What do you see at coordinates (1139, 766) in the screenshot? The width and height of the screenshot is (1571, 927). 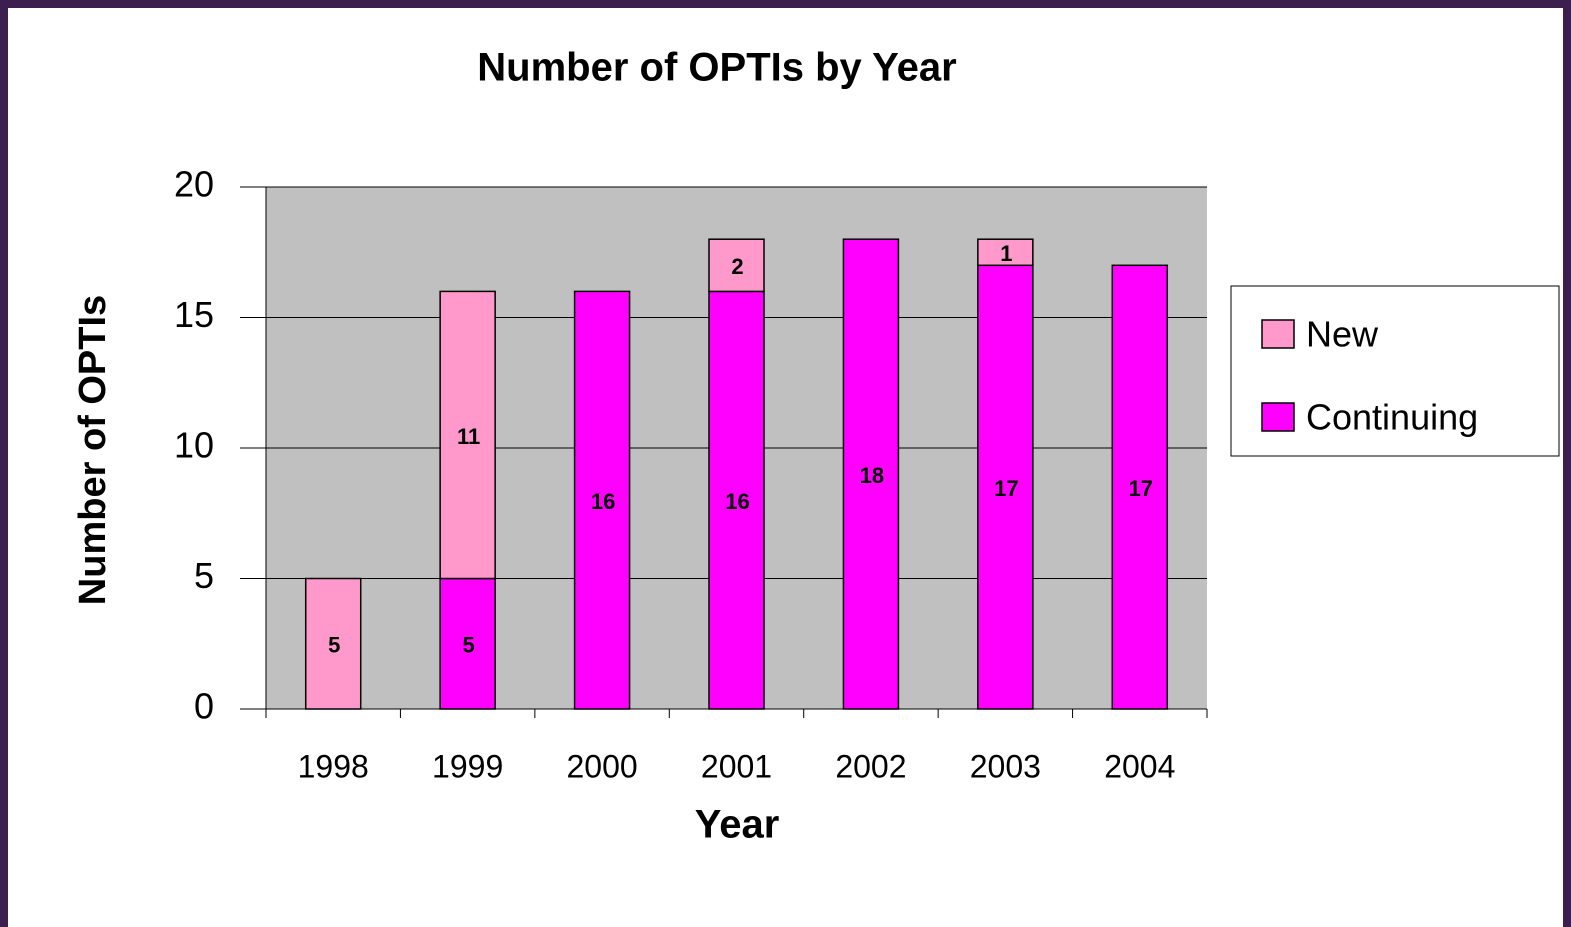 I see `x-tick-label: 2004` at bounding box center [1139, 766].